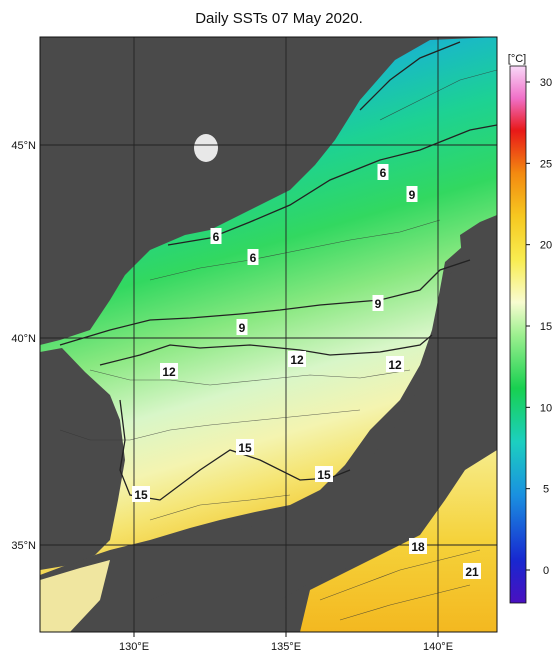 The height and width of the screenshot is (657, 558). What do you see at coordinates (82, 459) in the screenshot?
I see `korean-peninsula` at bounding box center [82, 459].